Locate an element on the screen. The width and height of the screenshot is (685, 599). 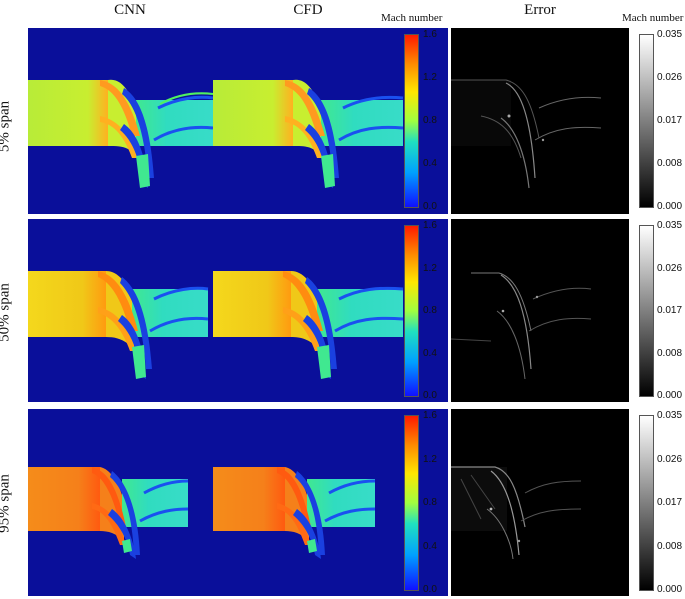
row-label-50-span: 50% span is located at coordinates (6, 312).